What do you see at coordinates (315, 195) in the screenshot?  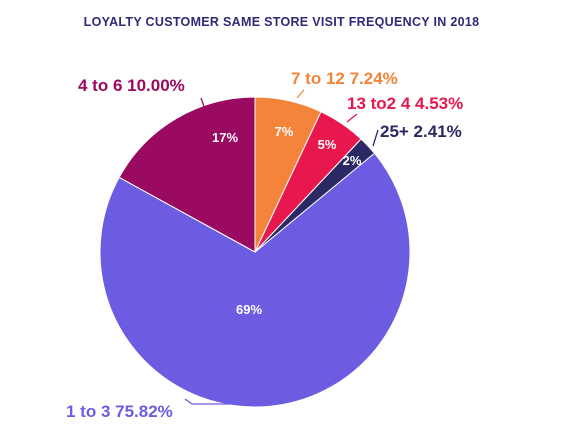 I see `pie-slice-twentyfive-plus` at bounding box center [315, 195].